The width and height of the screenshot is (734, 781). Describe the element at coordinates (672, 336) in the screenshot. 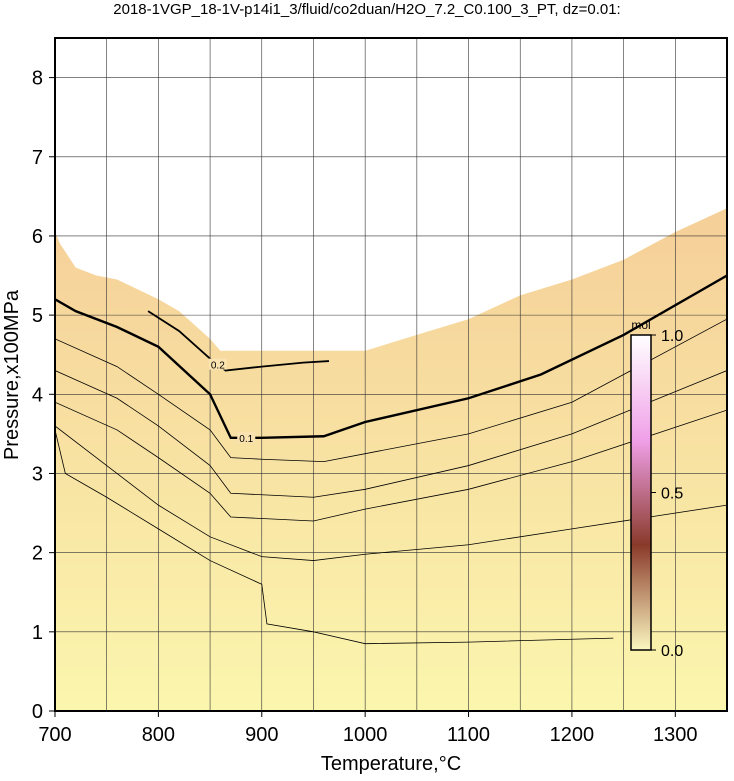

I see `colorbar-tick-label: 1.0` at that location.